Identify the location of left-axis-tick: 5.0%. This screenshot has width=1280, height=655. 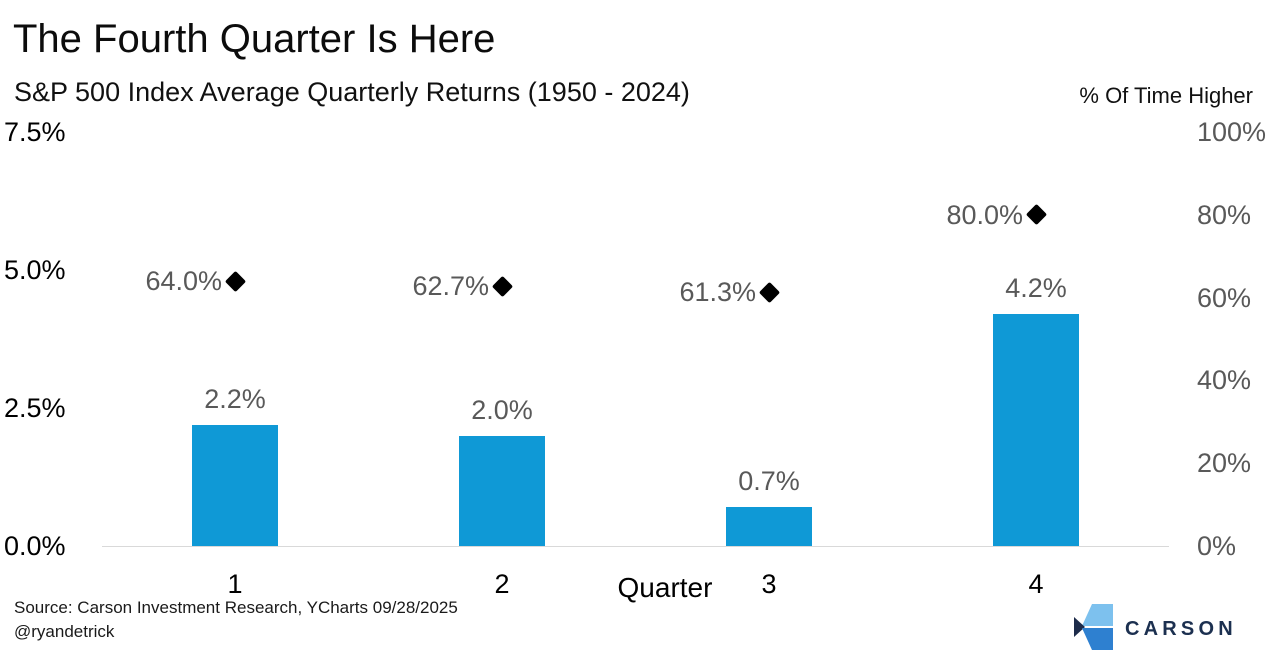
(35, 270).